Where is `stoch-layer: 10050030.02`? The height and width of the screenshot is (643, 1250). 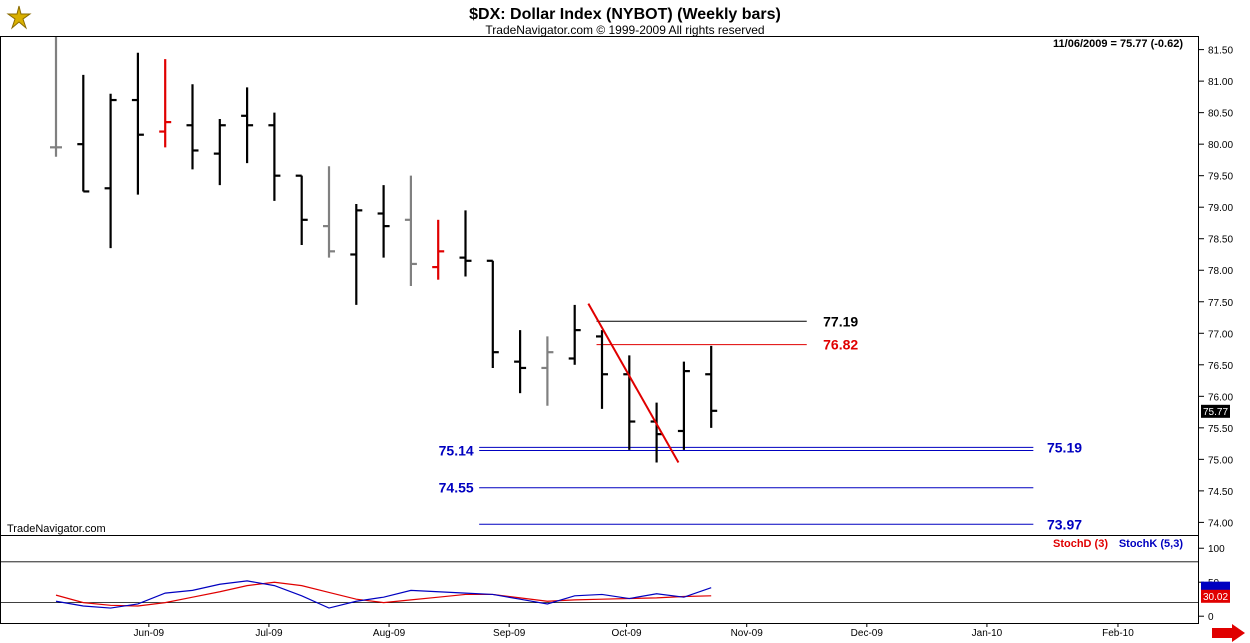
stoch-layer: 10050030.02 is located at coordinates (615, 583).